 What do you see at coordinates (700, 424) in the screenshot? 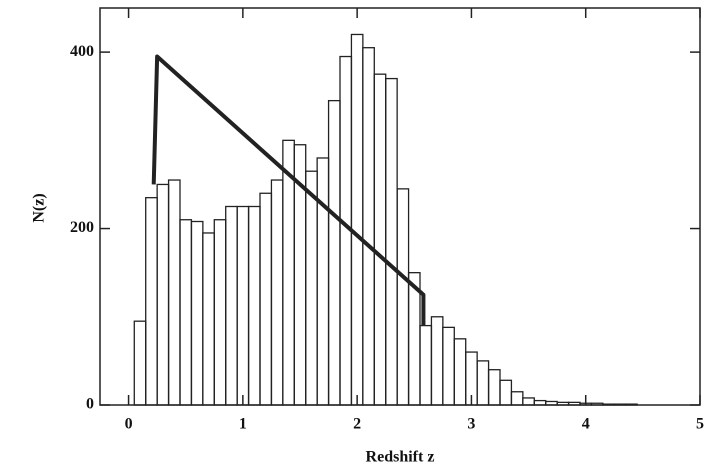
I see `x-tick-label: 5` at bounding box center [700, 424].